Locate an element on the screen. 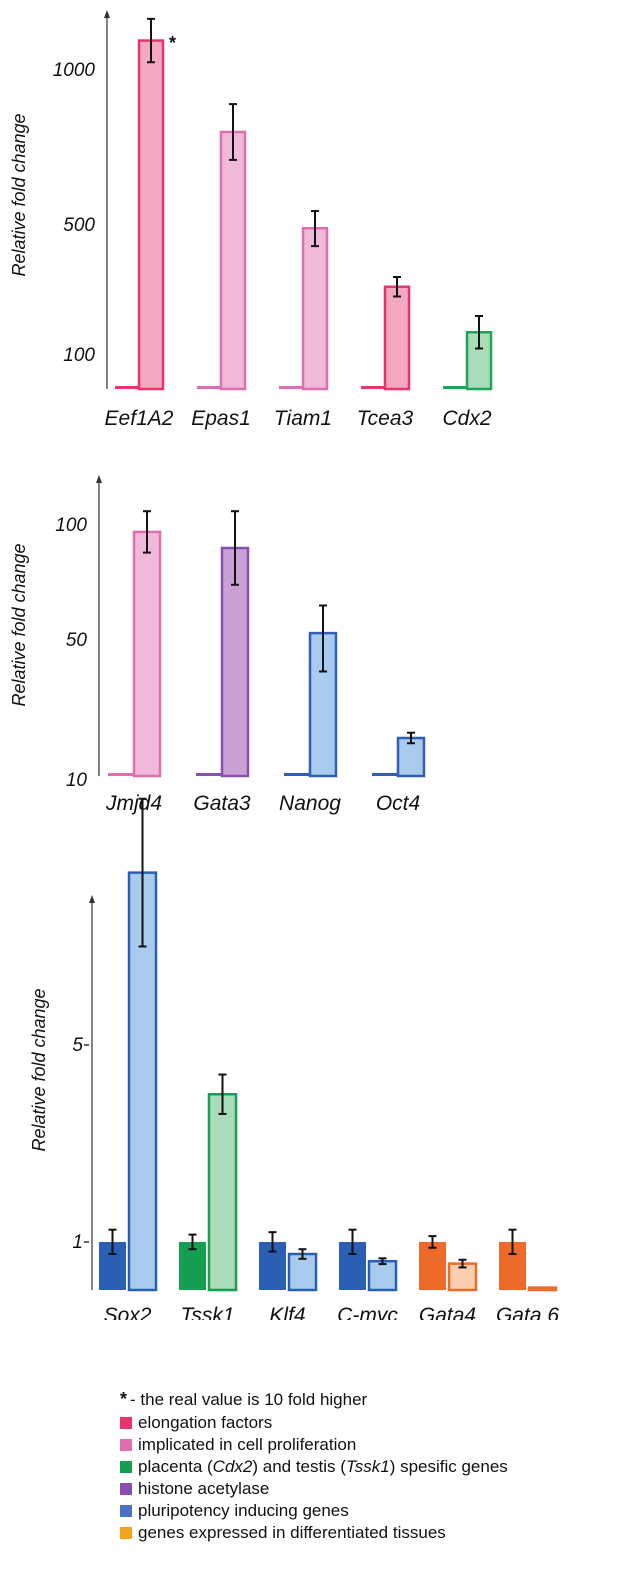 The height and width of the screenshot is (1578, 638). bar-sample-C-myc is located at coordinates (382, 1275).